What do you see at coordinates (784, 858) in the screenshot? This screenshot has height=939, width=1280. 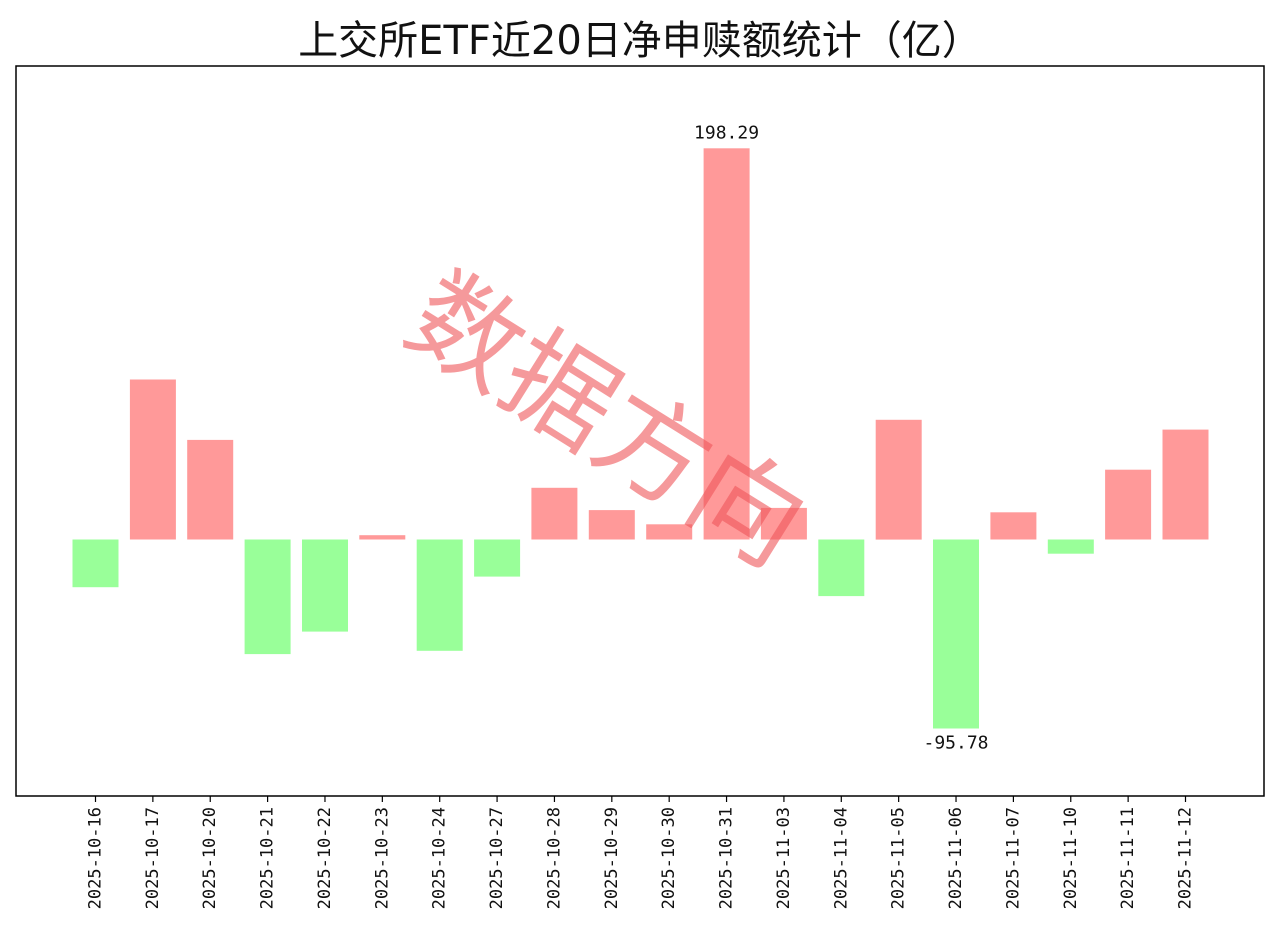 I see `x-tick-label: 2025-11-03` at bounding box center [784, 858].